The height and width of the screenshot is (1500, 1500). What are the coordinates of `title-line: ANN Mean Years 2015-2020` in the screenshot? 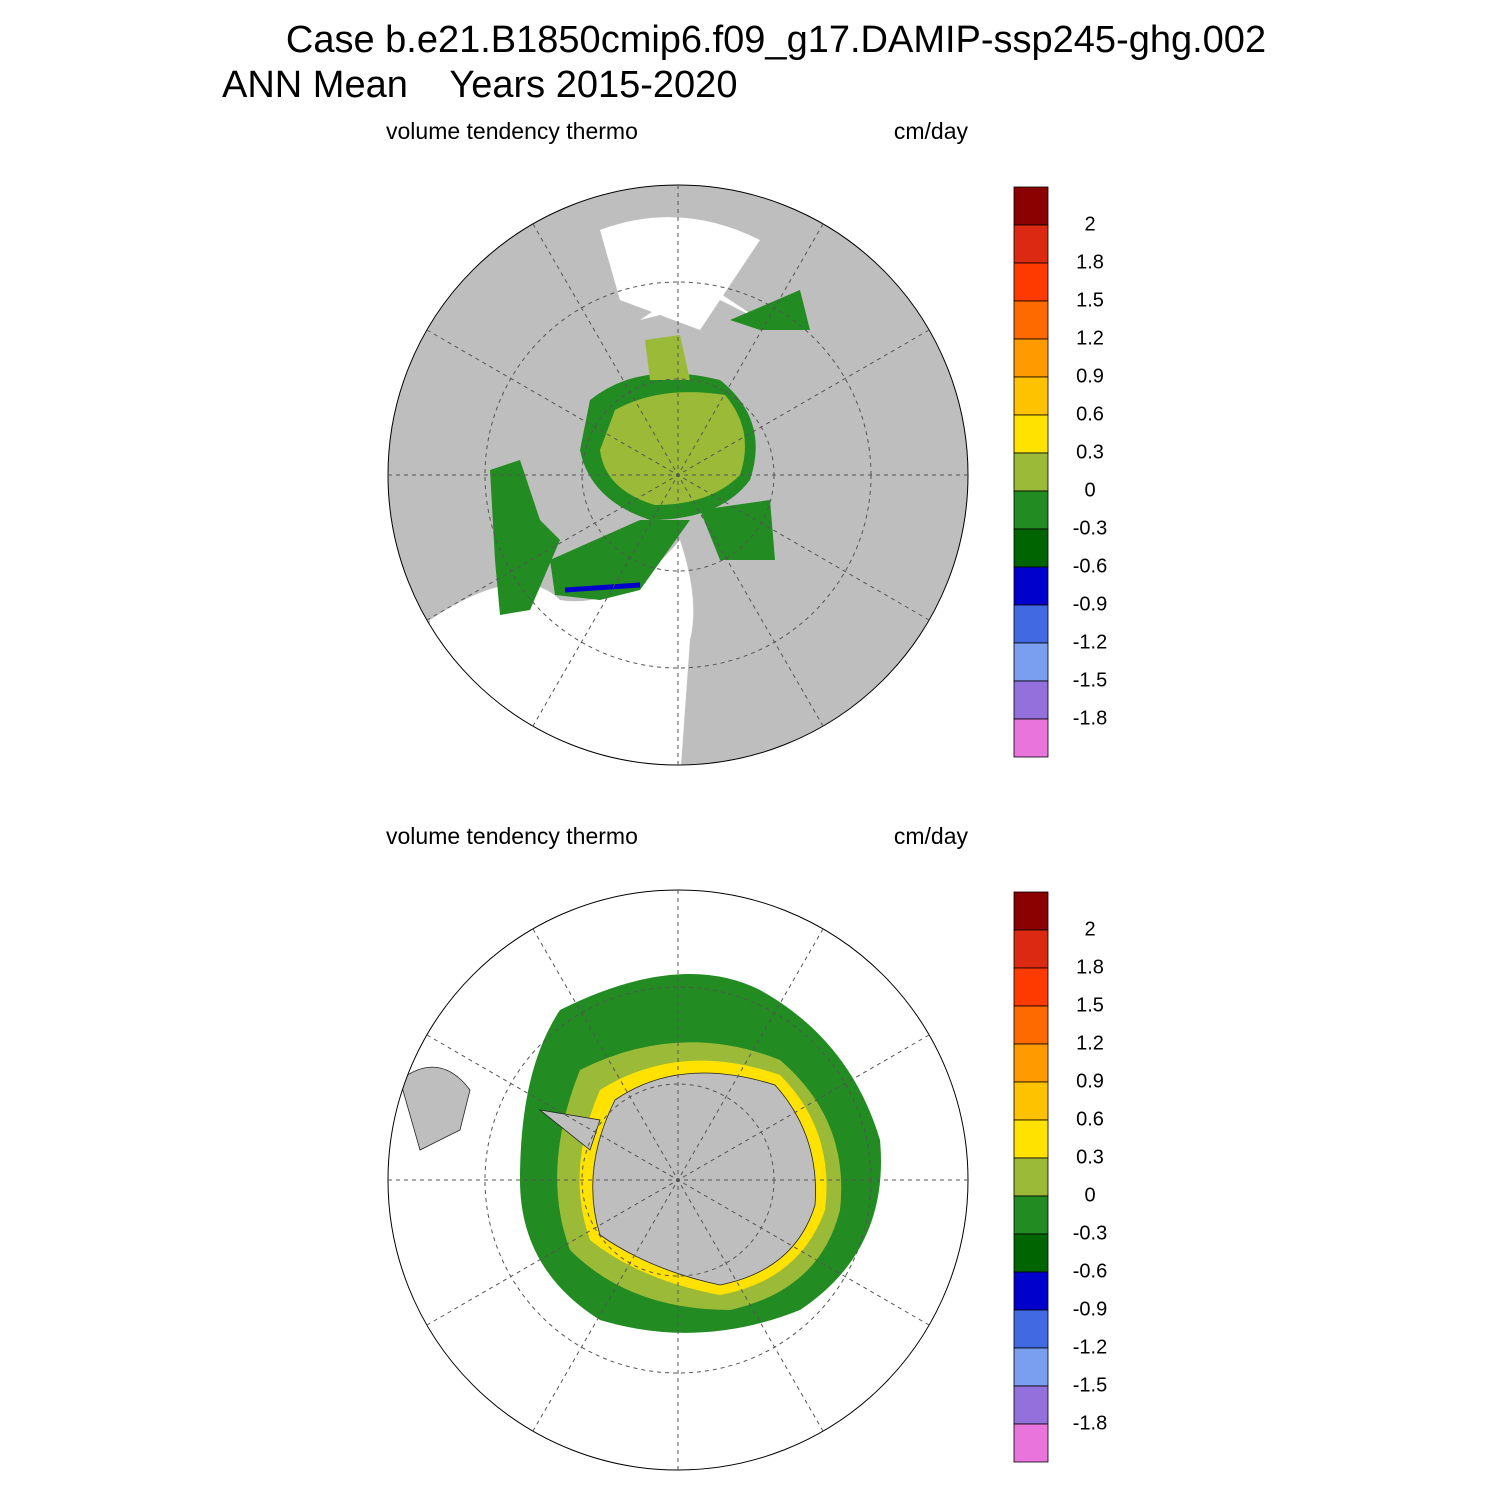 It's located at (479, 85).